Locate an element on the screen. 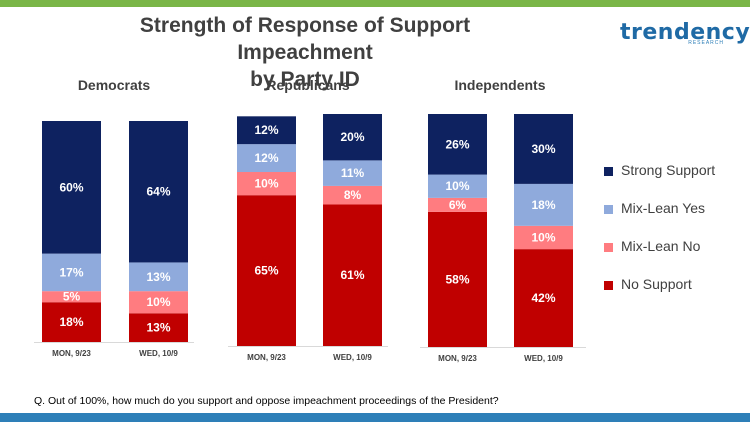 This screenshot has height=422, width=750. legend-label-mix-lean-no: Mix-Lean No is located at coordinates (661, 246).